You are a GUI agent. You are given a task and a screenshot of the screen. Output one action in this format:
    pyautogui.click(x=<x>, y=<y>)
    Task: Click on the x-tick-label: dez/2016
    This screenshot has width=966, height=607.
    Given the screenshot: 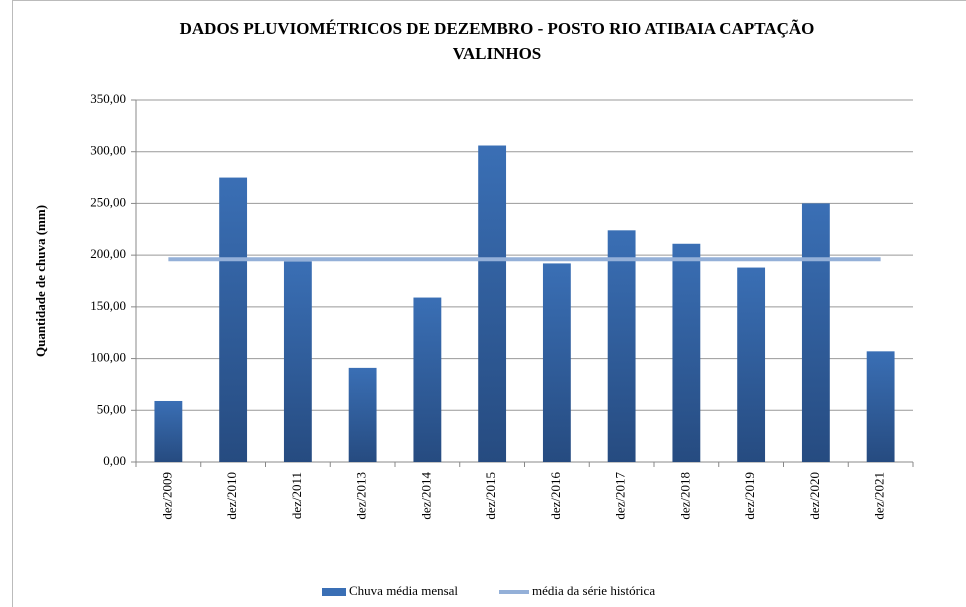 What is the action you would take?
    pyautogui.click(x=555, y=496)
    